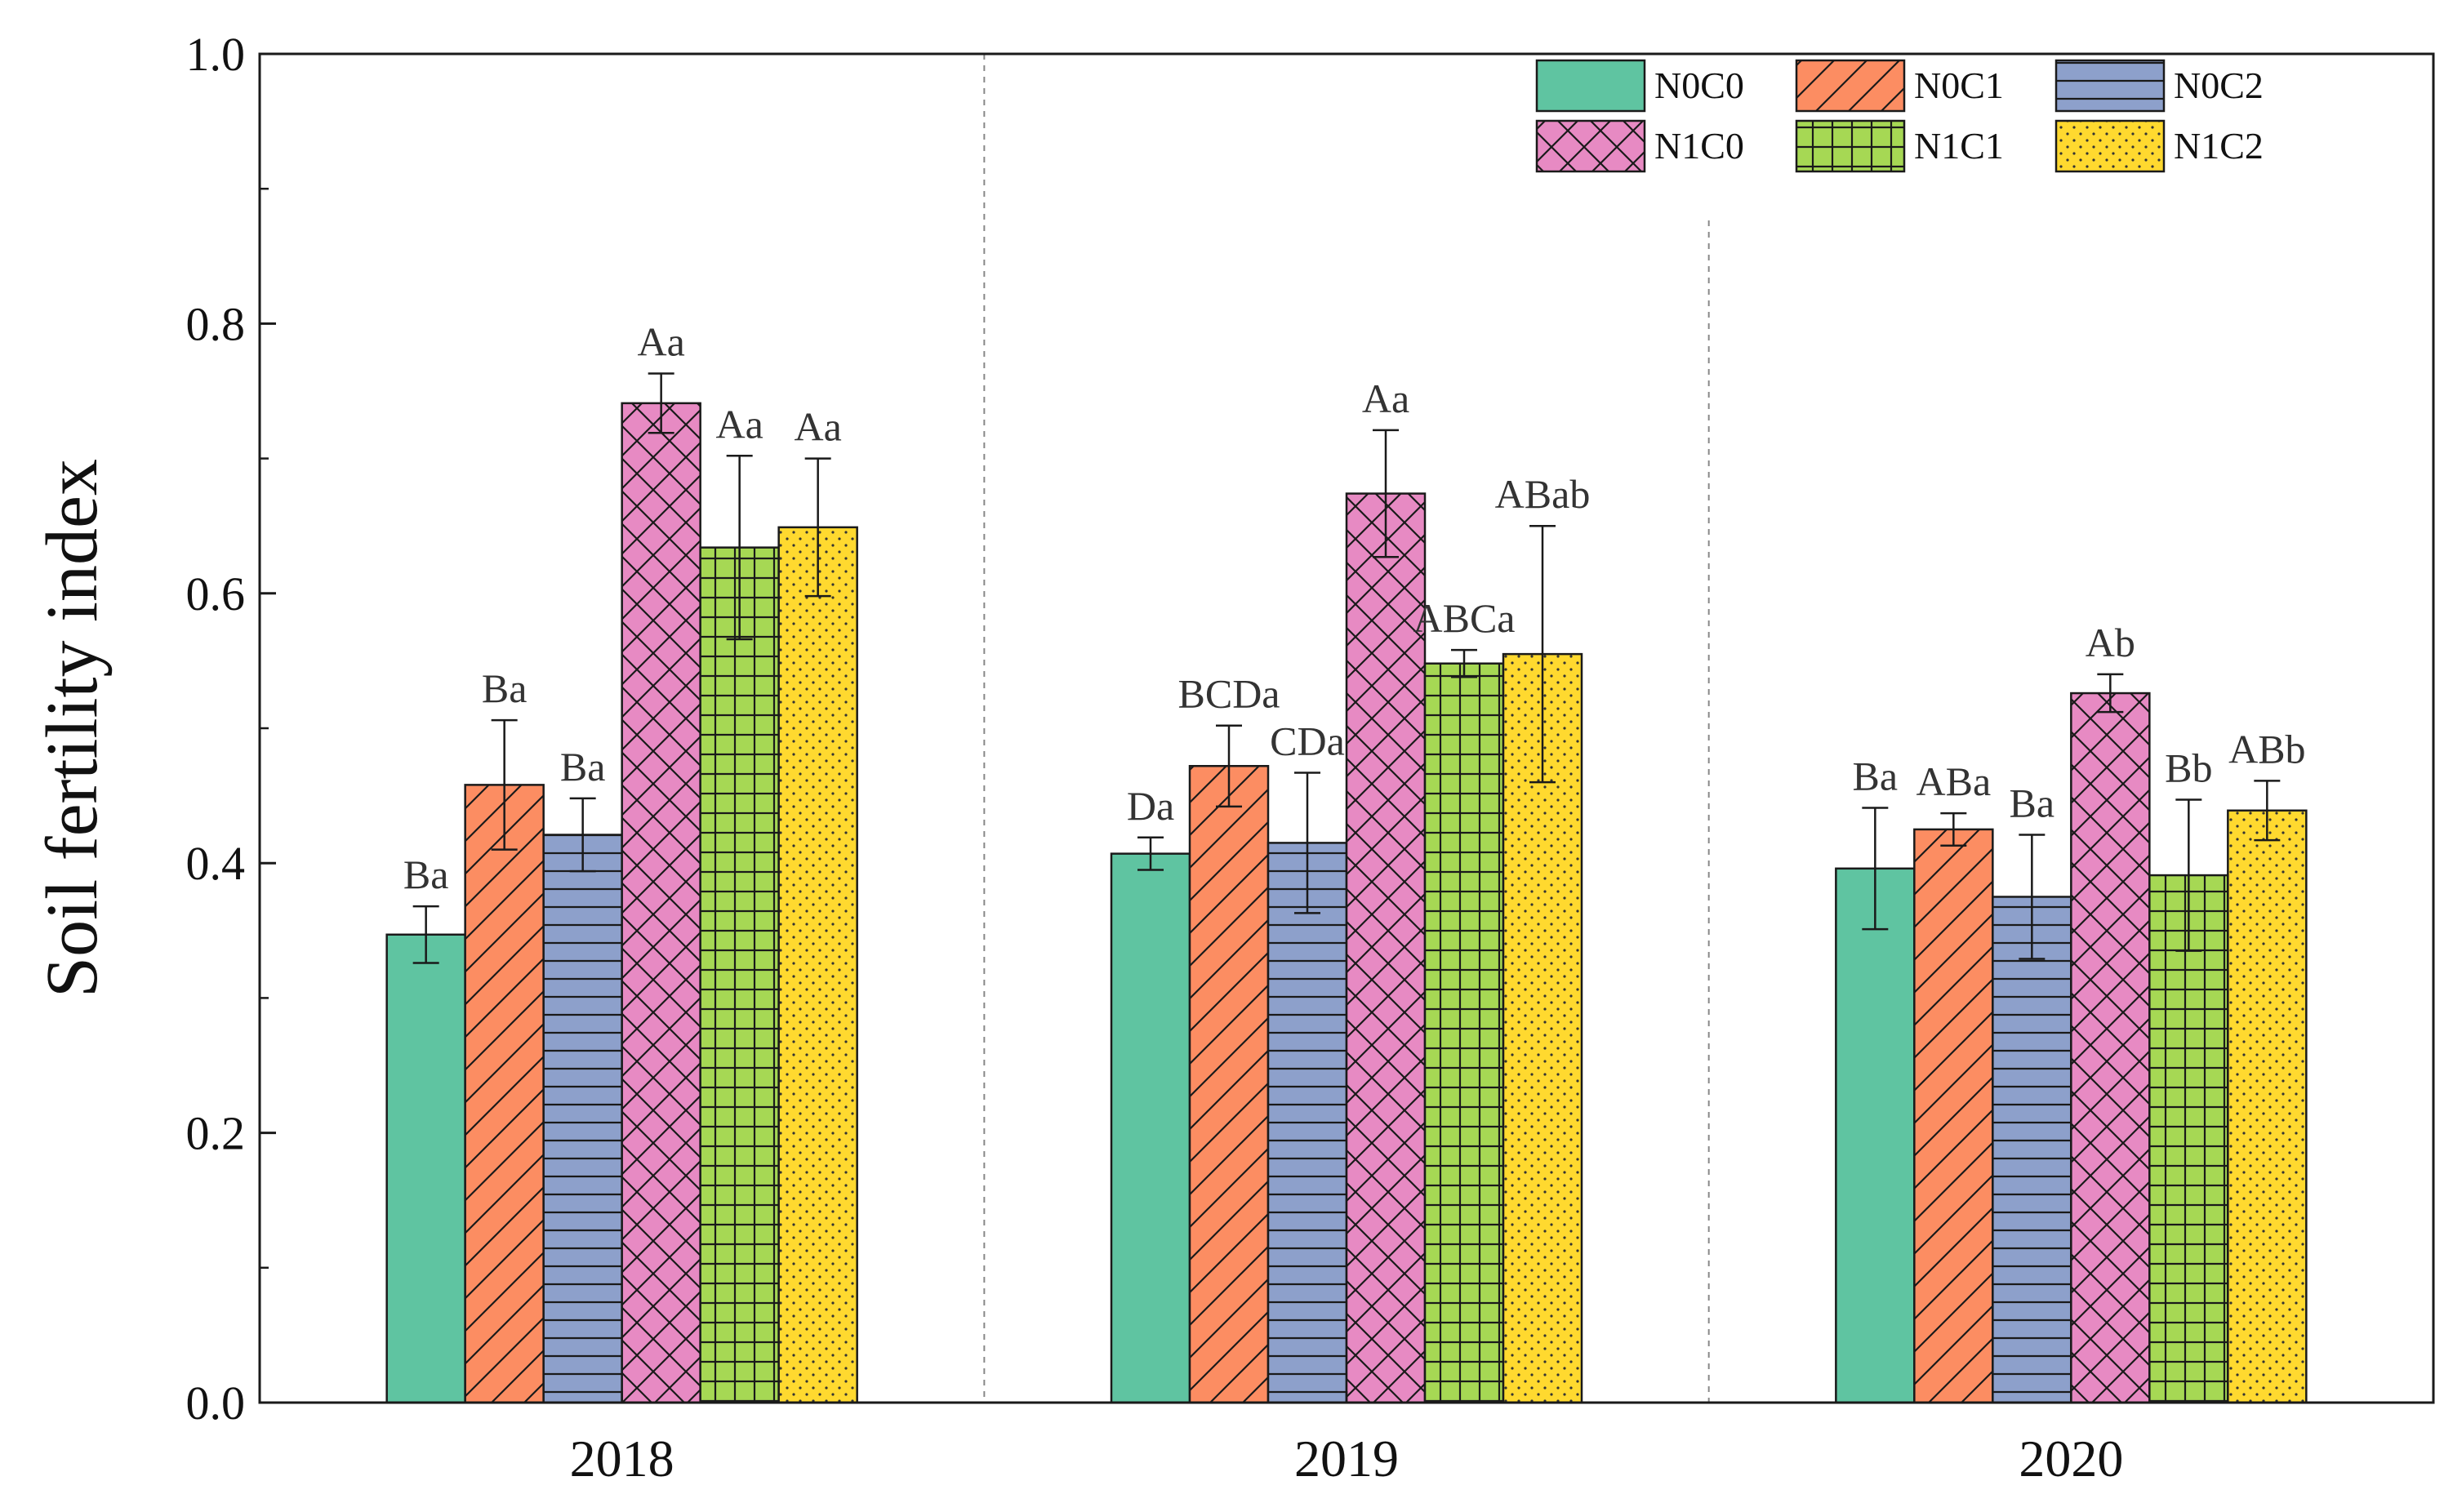 The height and width of the screenshot is (1512, 2444). Describe the element at coordinates (1875, 1136) in the screenshot. I see `bar-N0C0-2020` at that location.